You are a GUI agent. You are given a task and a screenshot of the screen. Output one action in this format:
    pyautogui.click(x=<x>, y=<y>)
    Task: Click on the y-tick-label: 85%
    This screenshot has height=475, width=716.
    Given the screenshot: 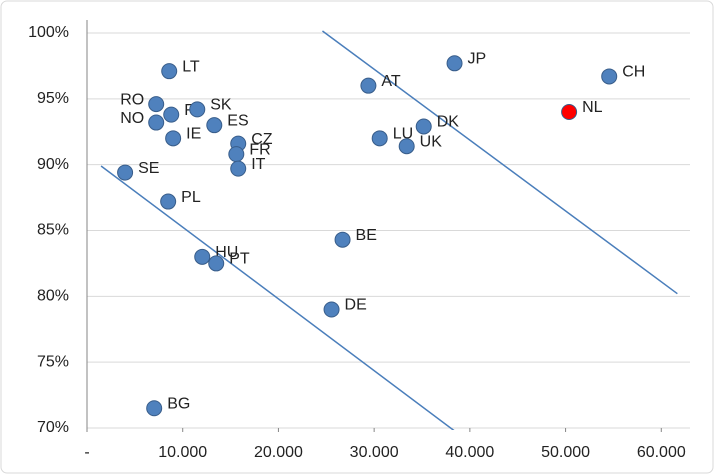 What is the action you would take?
    pyautogui.click(x=53, y=230)
    